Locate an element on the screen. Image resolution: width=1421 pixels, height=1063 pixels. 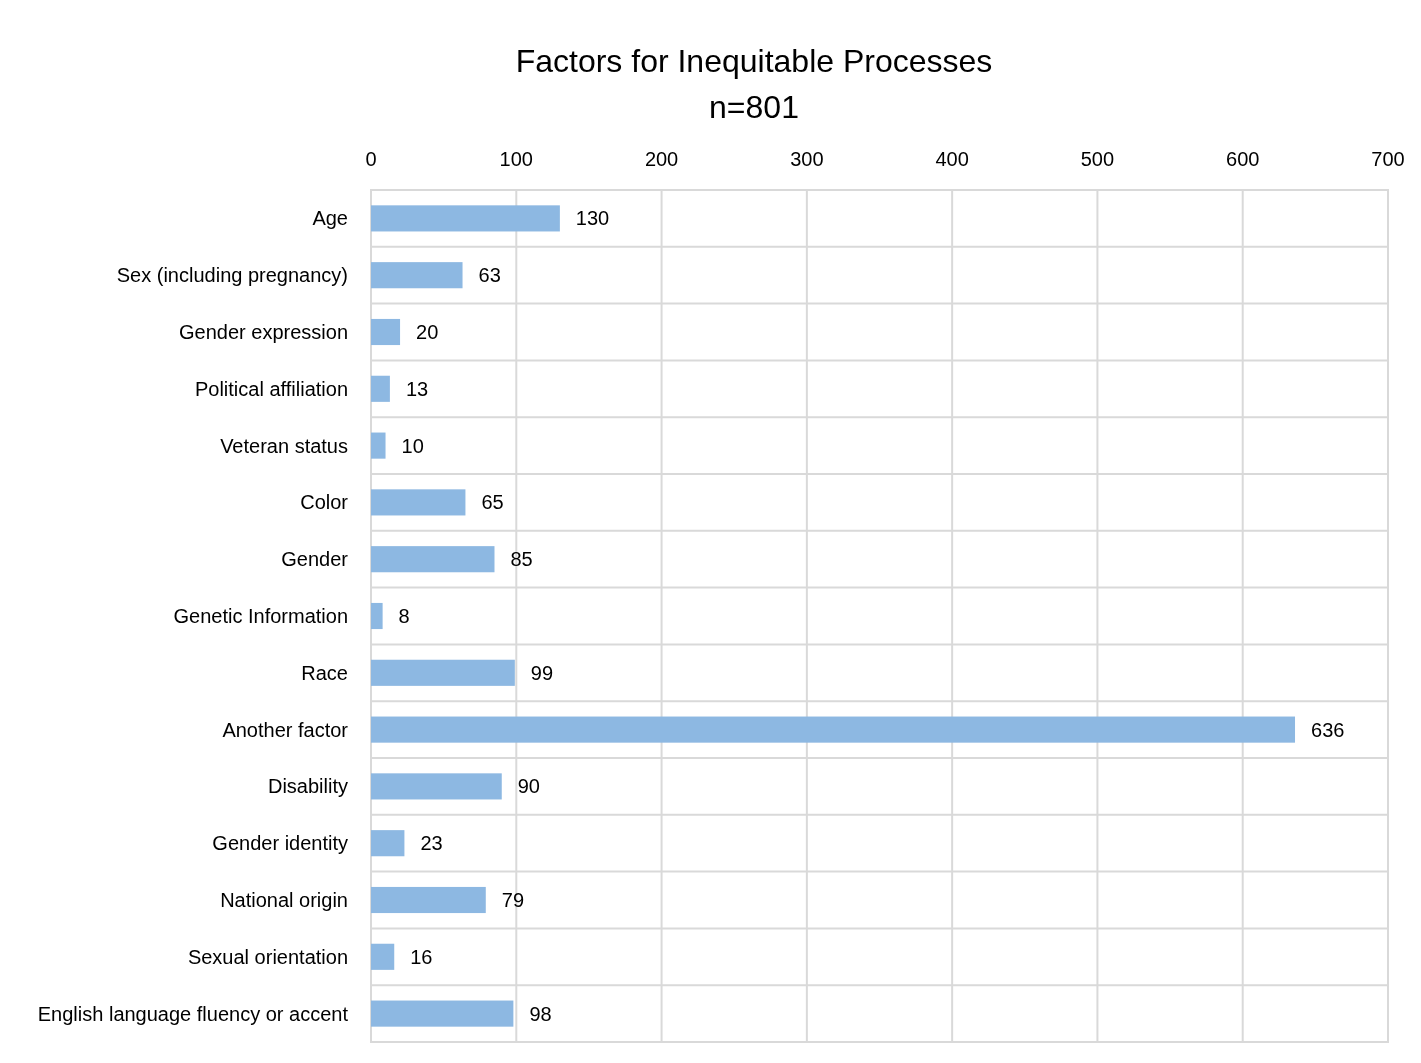
y-tick-label: Sexual orientation is located at coordinates (267, 956).